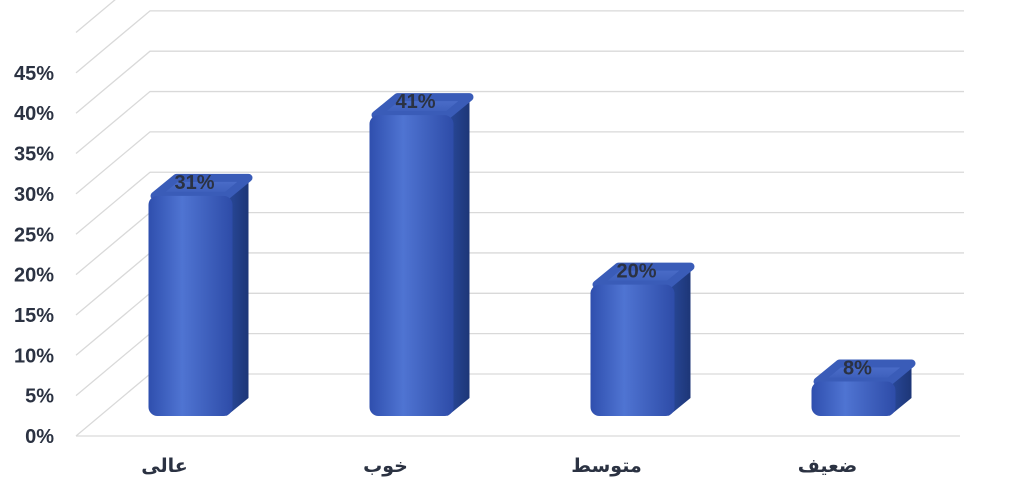  Describe the element at coordinates (39, 397) in the screenshot. I see `y-tick-label: 5%` at that location.